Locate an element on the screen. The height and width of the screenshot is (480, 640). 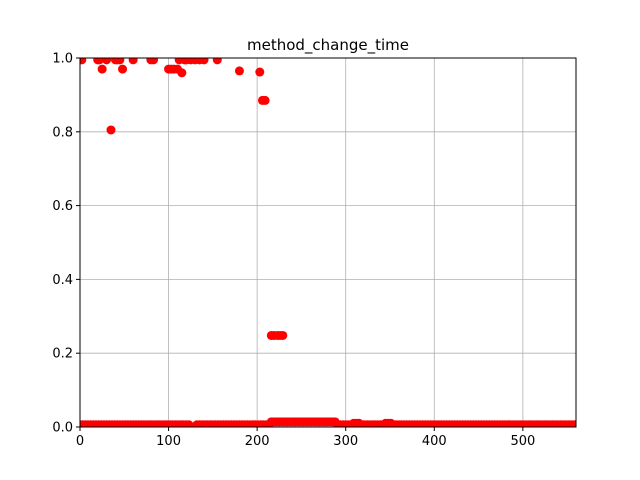
x-tick-label: 300 is located at coordinates (345, 441).